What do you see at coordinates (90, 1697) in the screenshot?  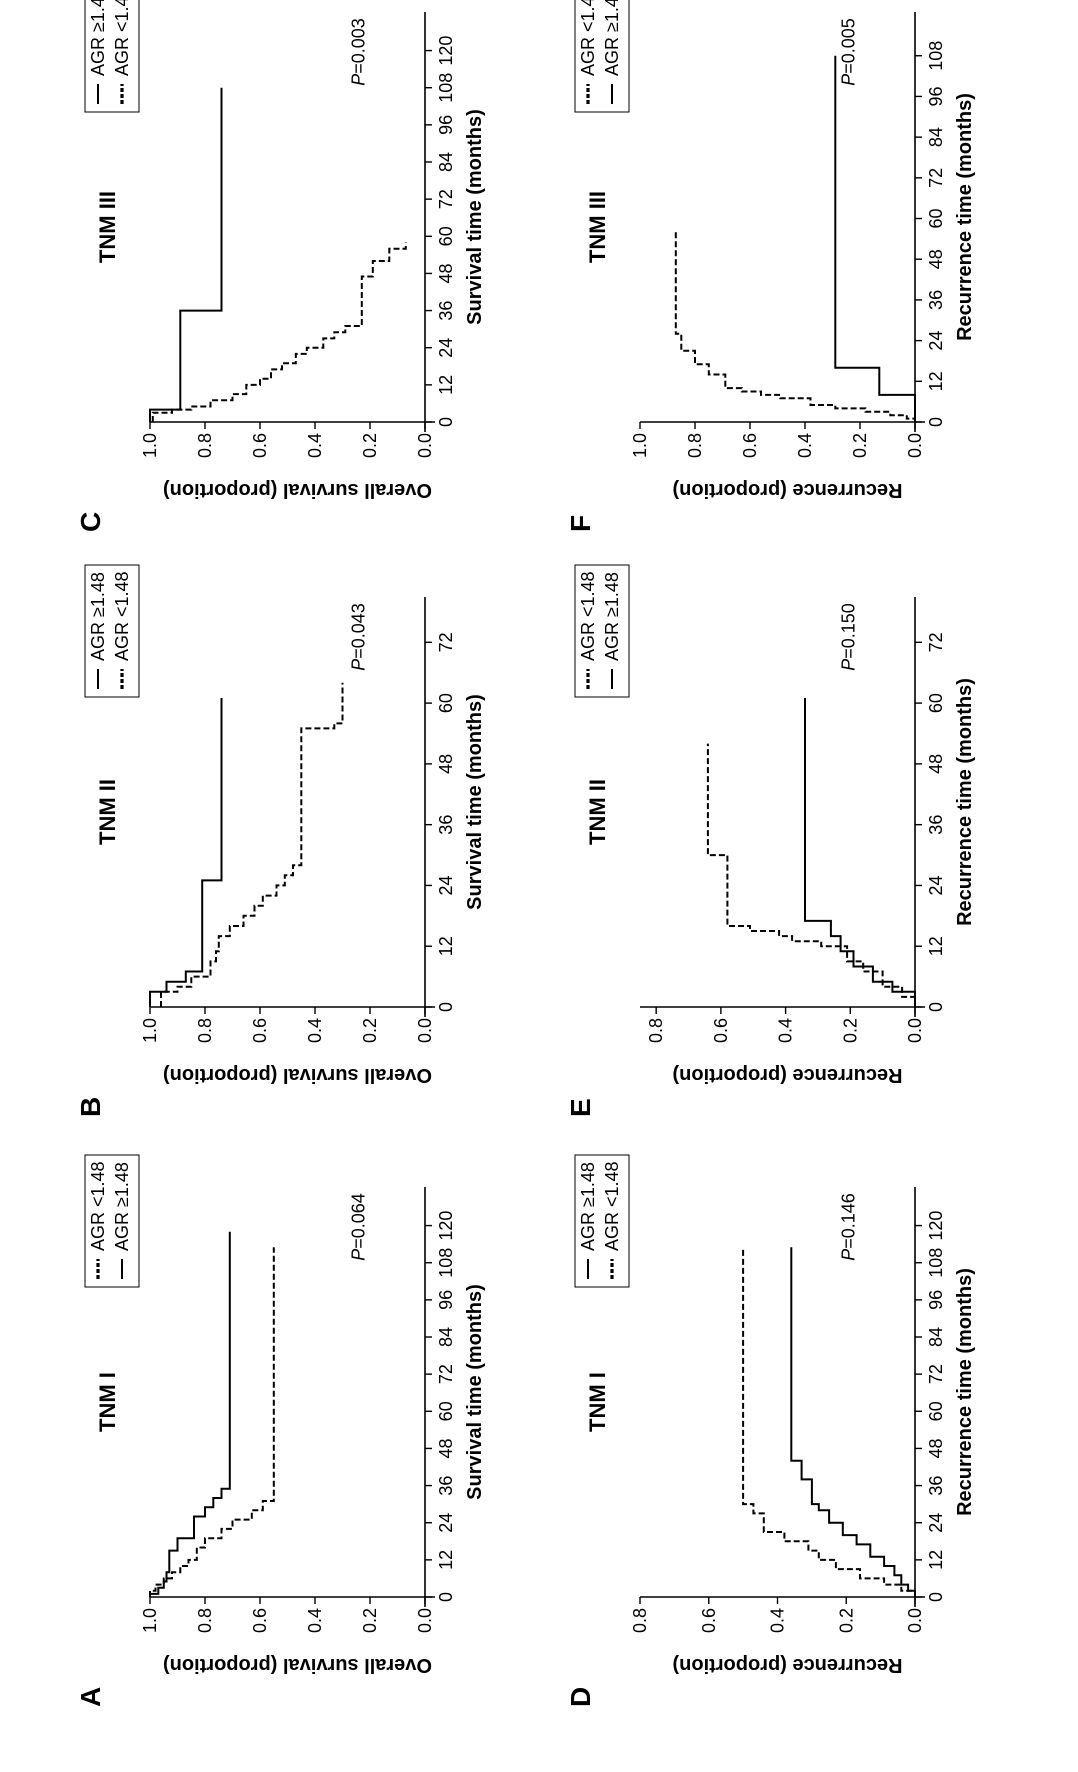 I see `panel-letter: A` at bounding box center [90, 1697].